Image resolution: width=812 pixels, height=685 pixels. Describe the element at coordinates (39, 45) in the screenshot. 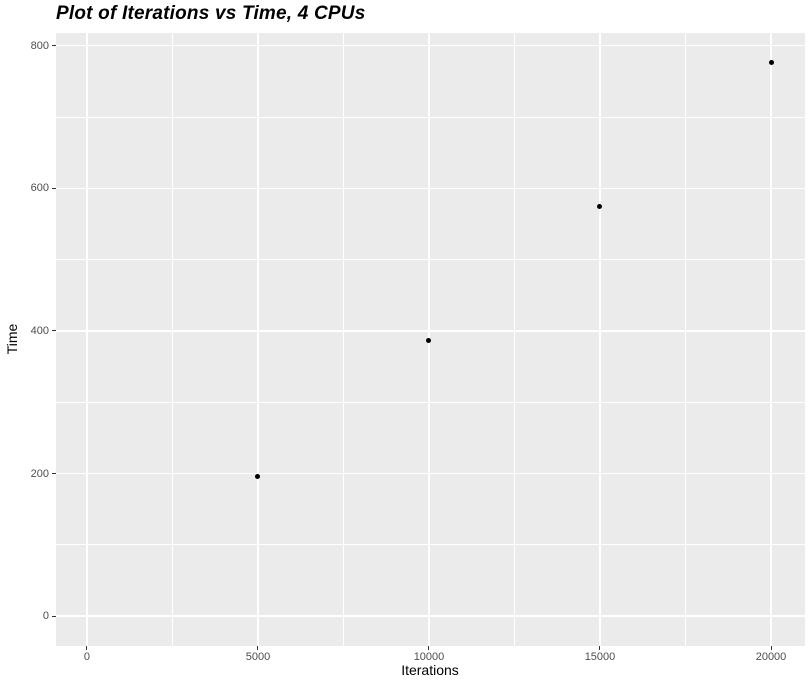

I see `y-tick-label: 800` at that location.